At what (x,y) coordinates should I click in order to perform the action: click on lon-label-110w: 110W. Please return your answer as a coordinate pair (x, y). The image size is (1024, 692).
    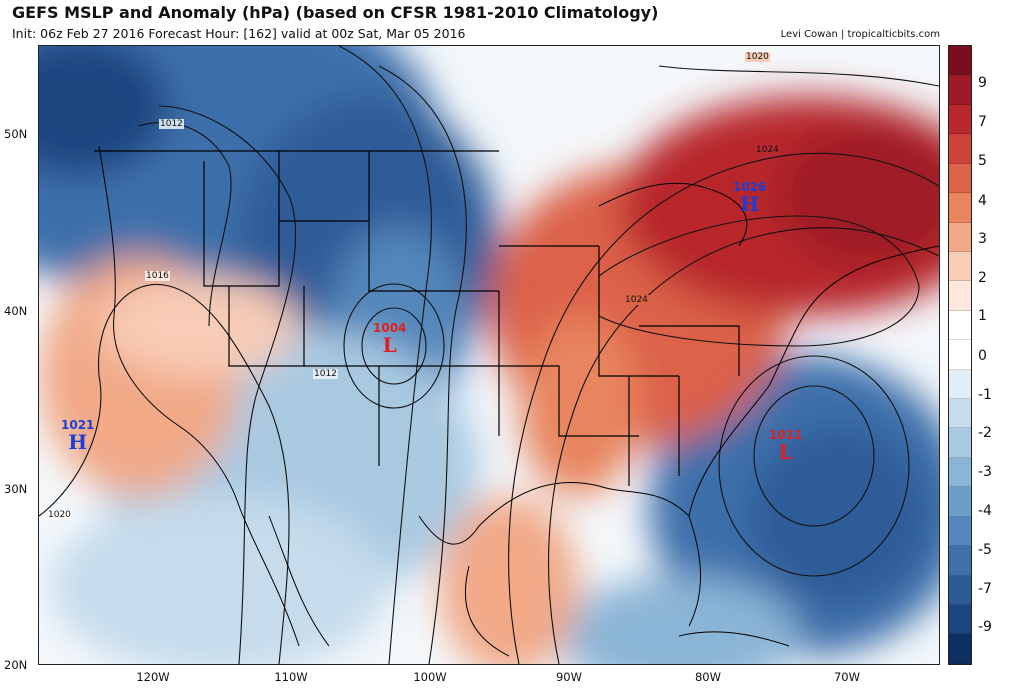
    Looking at the image, I should click on (291, 677).